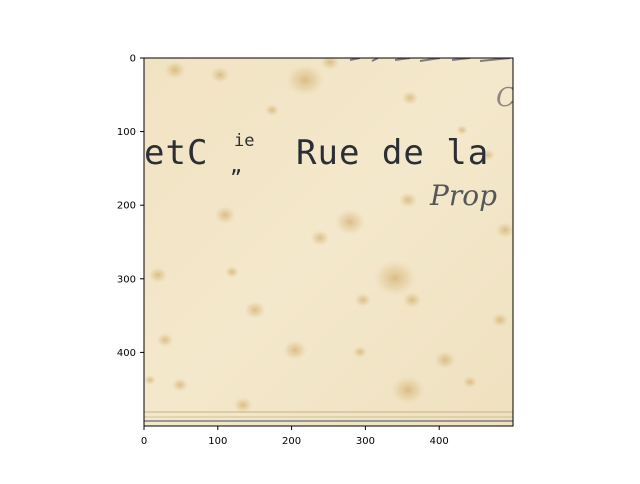  I want to click on typed-line-left: etC, so click(176, 153).